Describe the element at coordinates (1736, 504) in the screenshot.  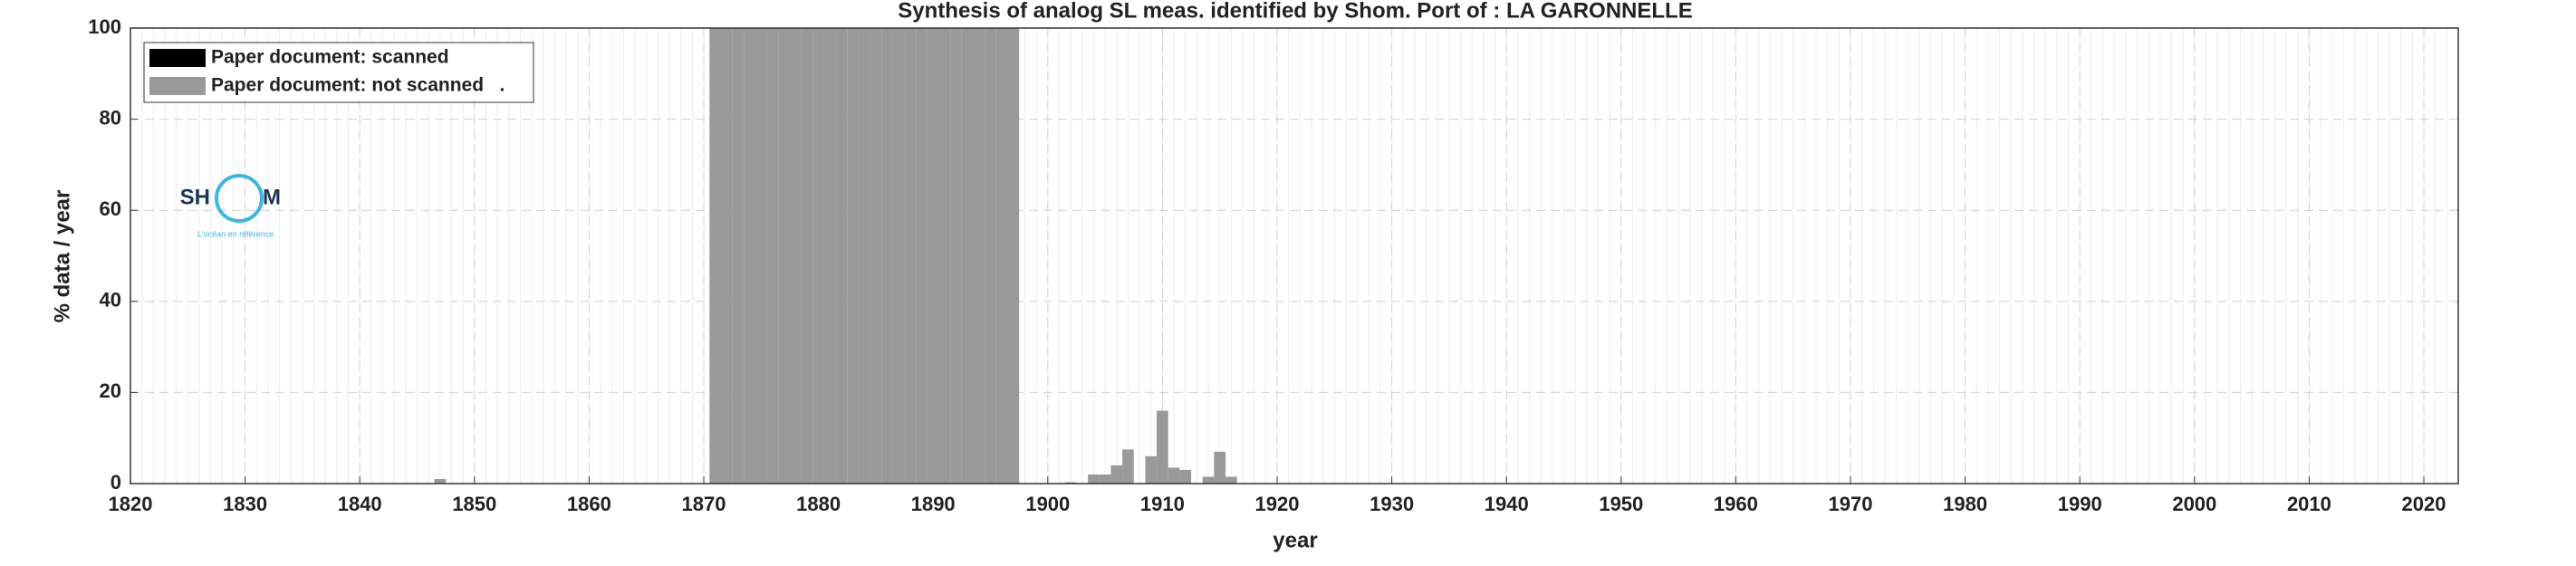
I see `x-tick-label: 1960` at that location.